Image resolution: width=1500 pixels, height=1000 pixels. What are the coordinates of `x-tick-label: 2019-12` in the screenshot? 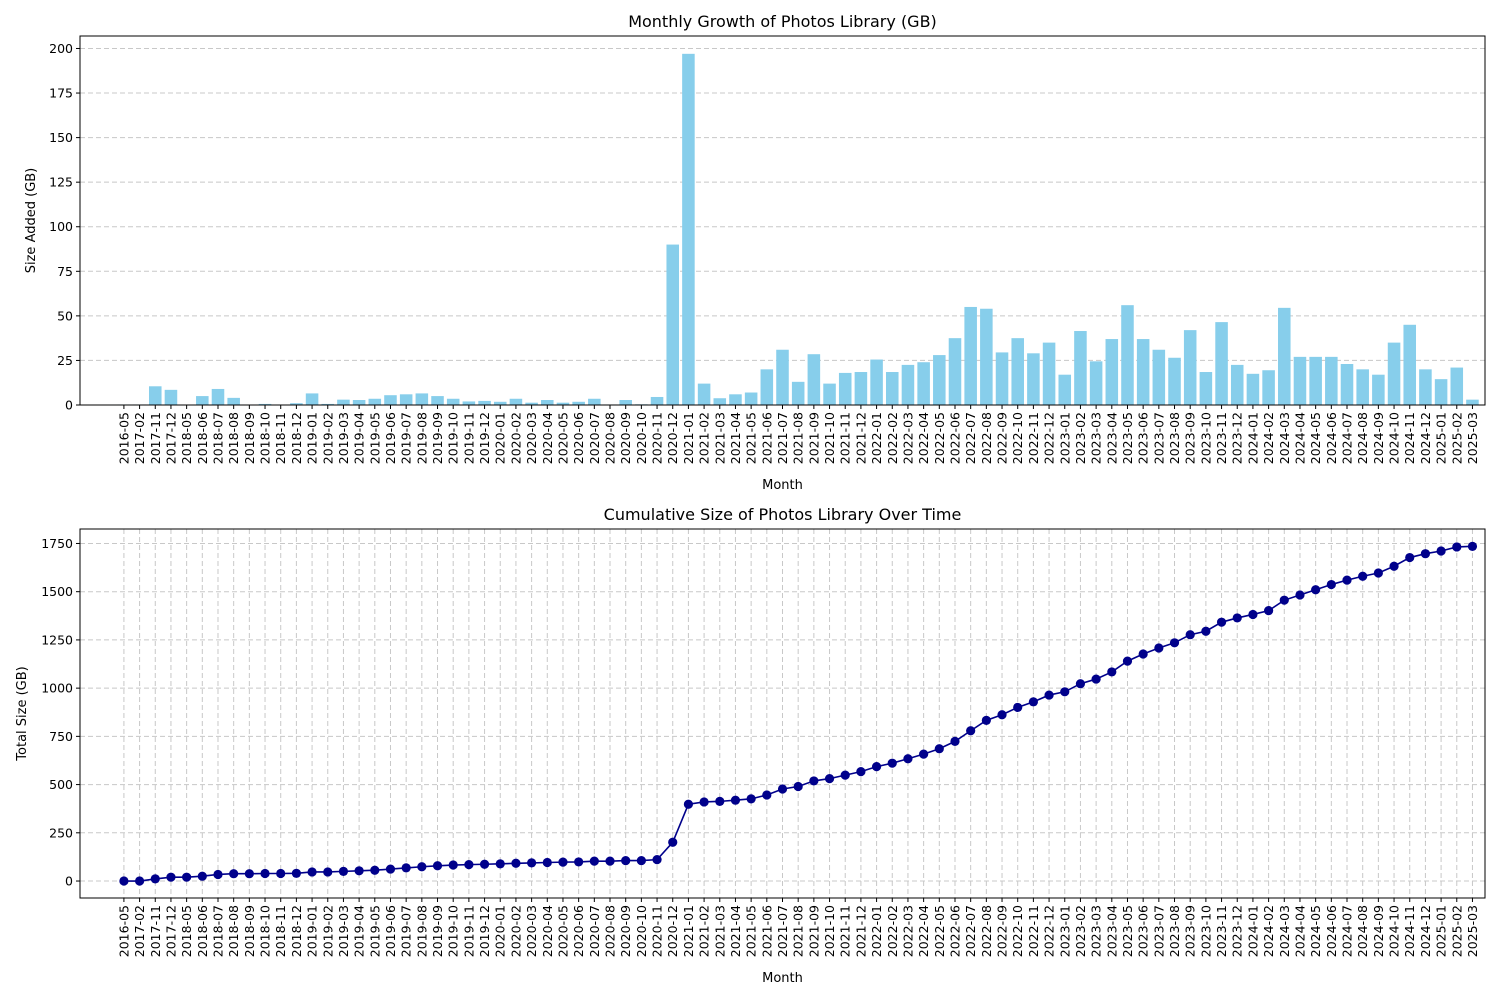 It's located at (484, 931).